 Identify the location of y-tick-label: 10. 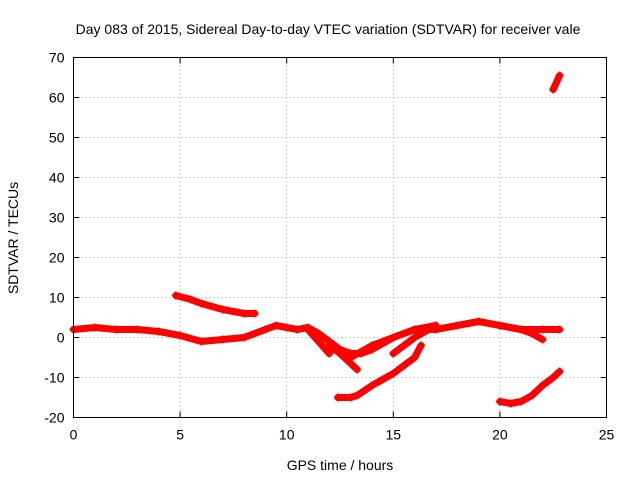
(57, 298).